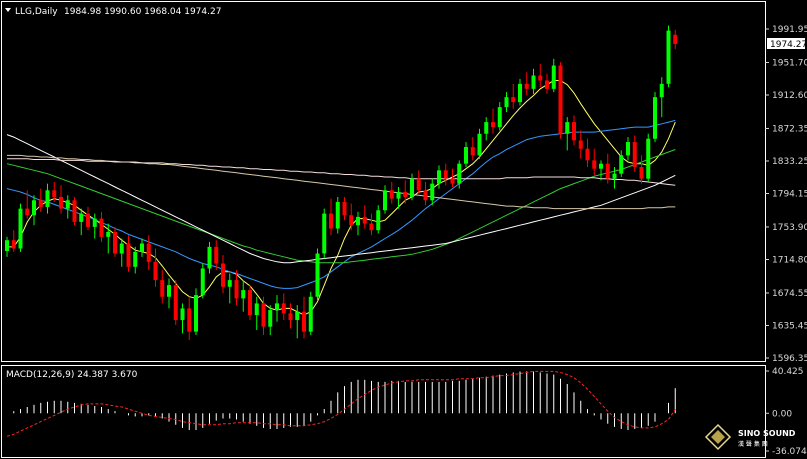  I want to click on dropdown-triangle-icon, so click(8, 10).